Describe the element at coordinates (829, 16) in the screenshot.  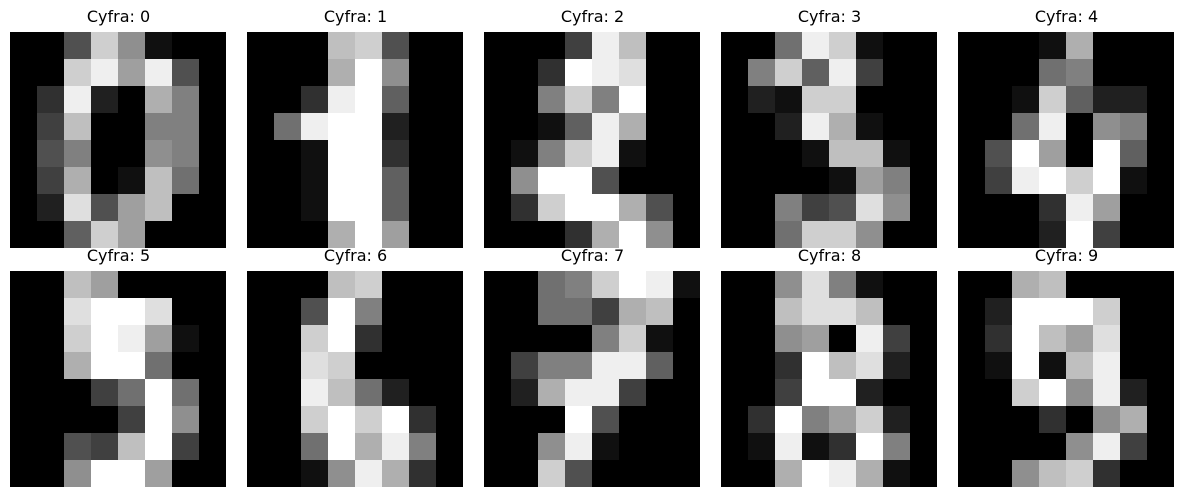
I see `panel-title: Cyfra: 3` at that location.